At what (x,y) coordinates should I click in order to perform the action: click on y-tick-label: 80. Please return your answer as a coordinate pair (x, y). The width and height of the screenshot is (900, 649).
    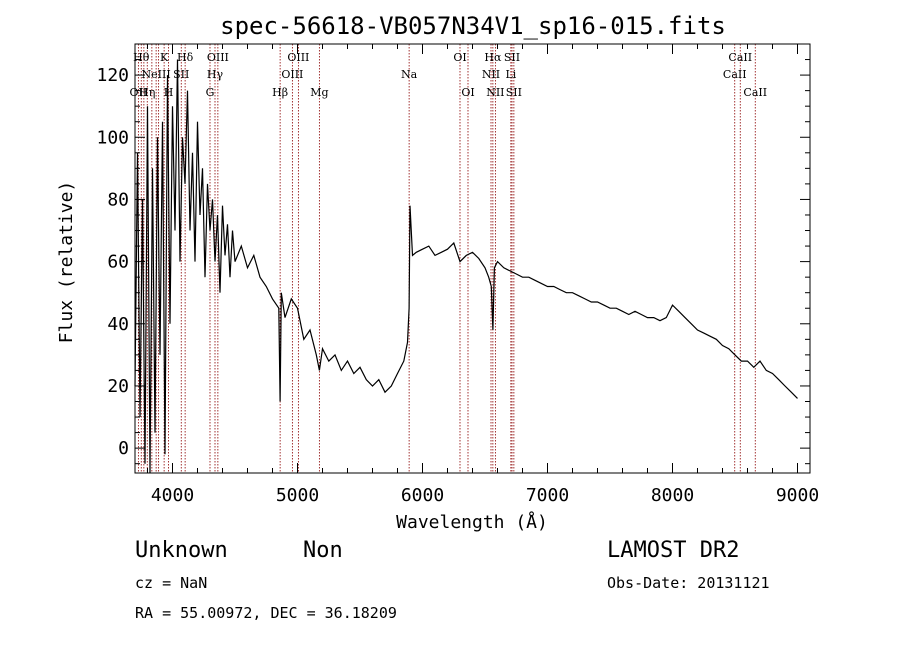
    Looking at the image, I should click on (118, 199).